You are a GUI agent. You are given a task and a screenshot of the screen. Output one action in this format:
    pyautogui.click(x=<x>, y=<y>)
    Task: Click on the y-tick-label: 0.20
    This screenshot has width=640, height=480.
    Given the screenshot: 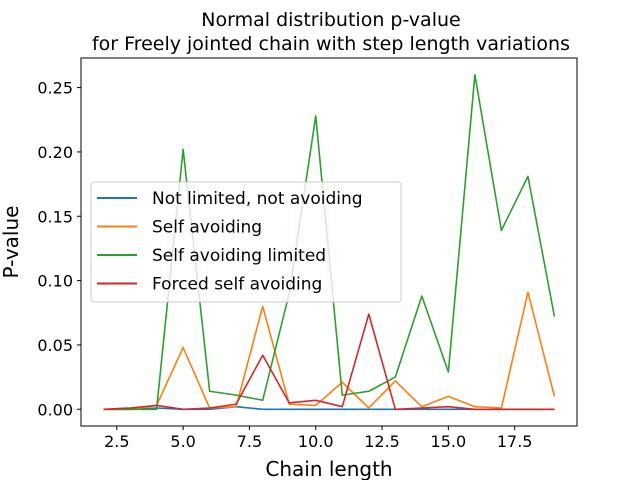 What is the action you would take?
    pyautogui.click(x=55, y=152)
    